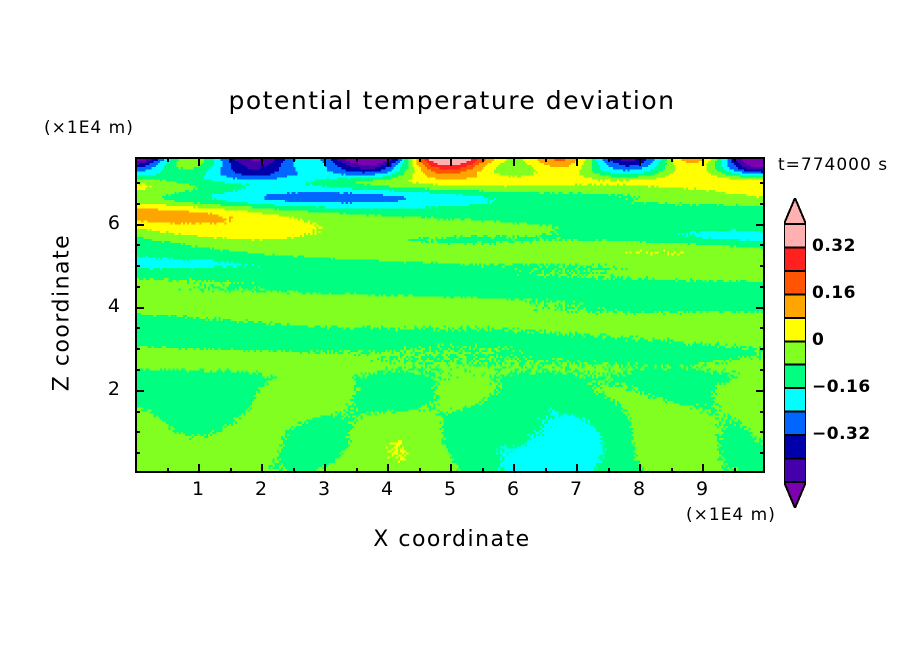  What do you see at coordinates (639, 489) in the screenshot?
I see `x-tick-label: 8` at bounding box center [639, 489].